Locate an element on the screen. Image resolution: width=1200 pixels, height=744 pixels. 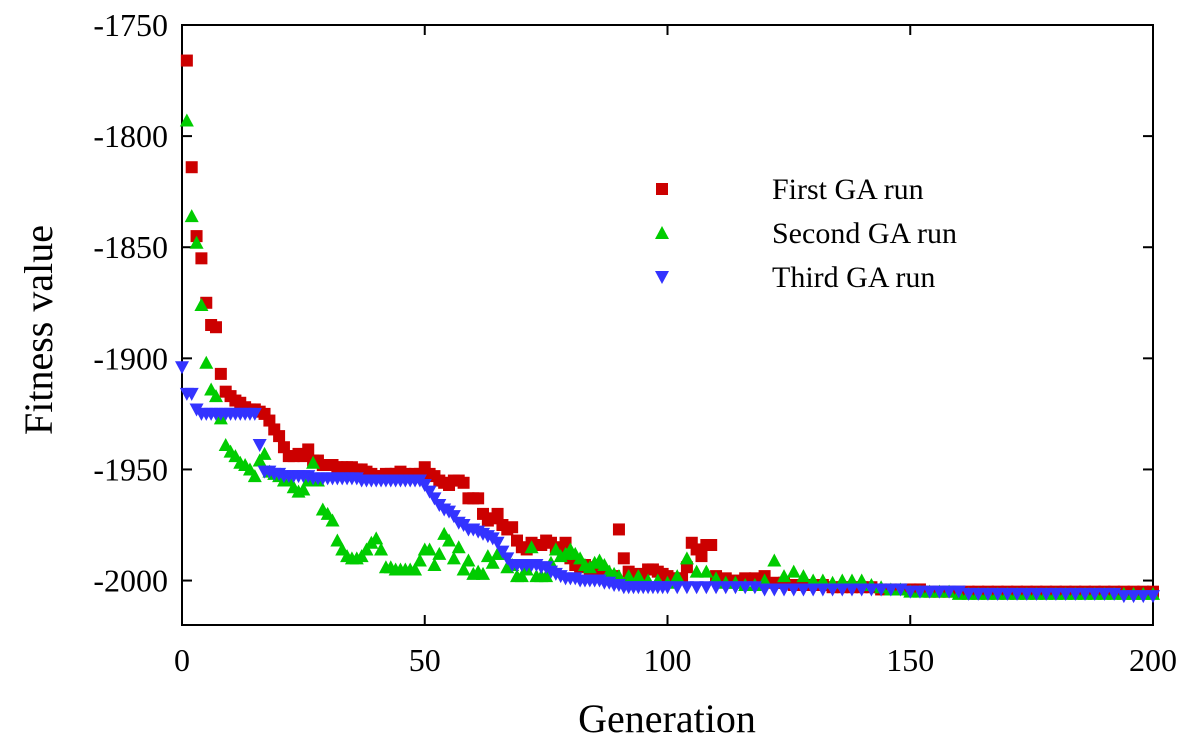
y-tick-label: -1850 is located at coordinates (130, 247).